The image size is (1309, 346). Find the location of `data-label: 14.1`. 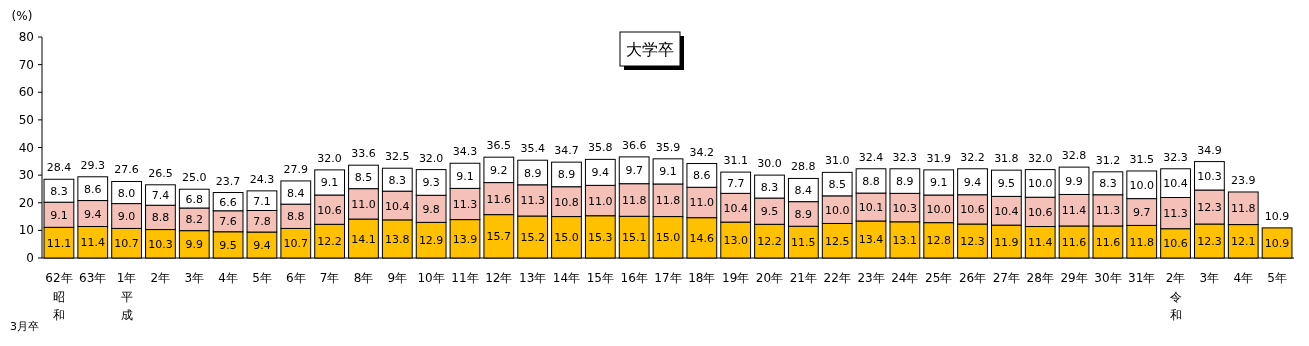

data-label: 14.1 is located at coordinates (363, 239).